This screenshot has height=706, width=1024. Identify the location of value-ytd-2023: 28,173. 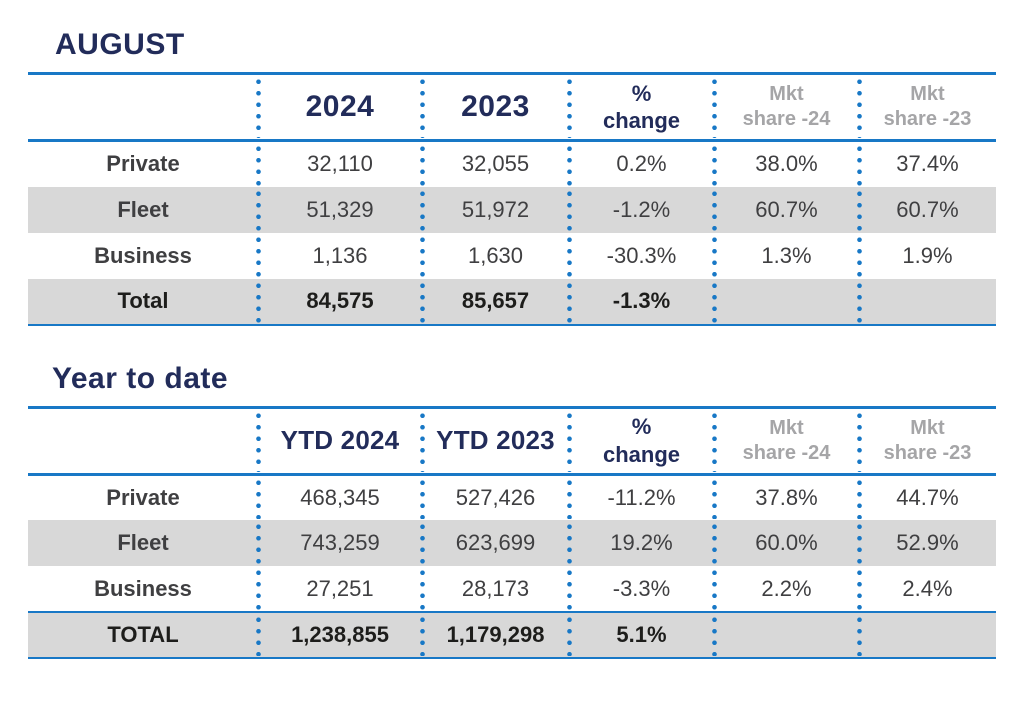
(494, 589).